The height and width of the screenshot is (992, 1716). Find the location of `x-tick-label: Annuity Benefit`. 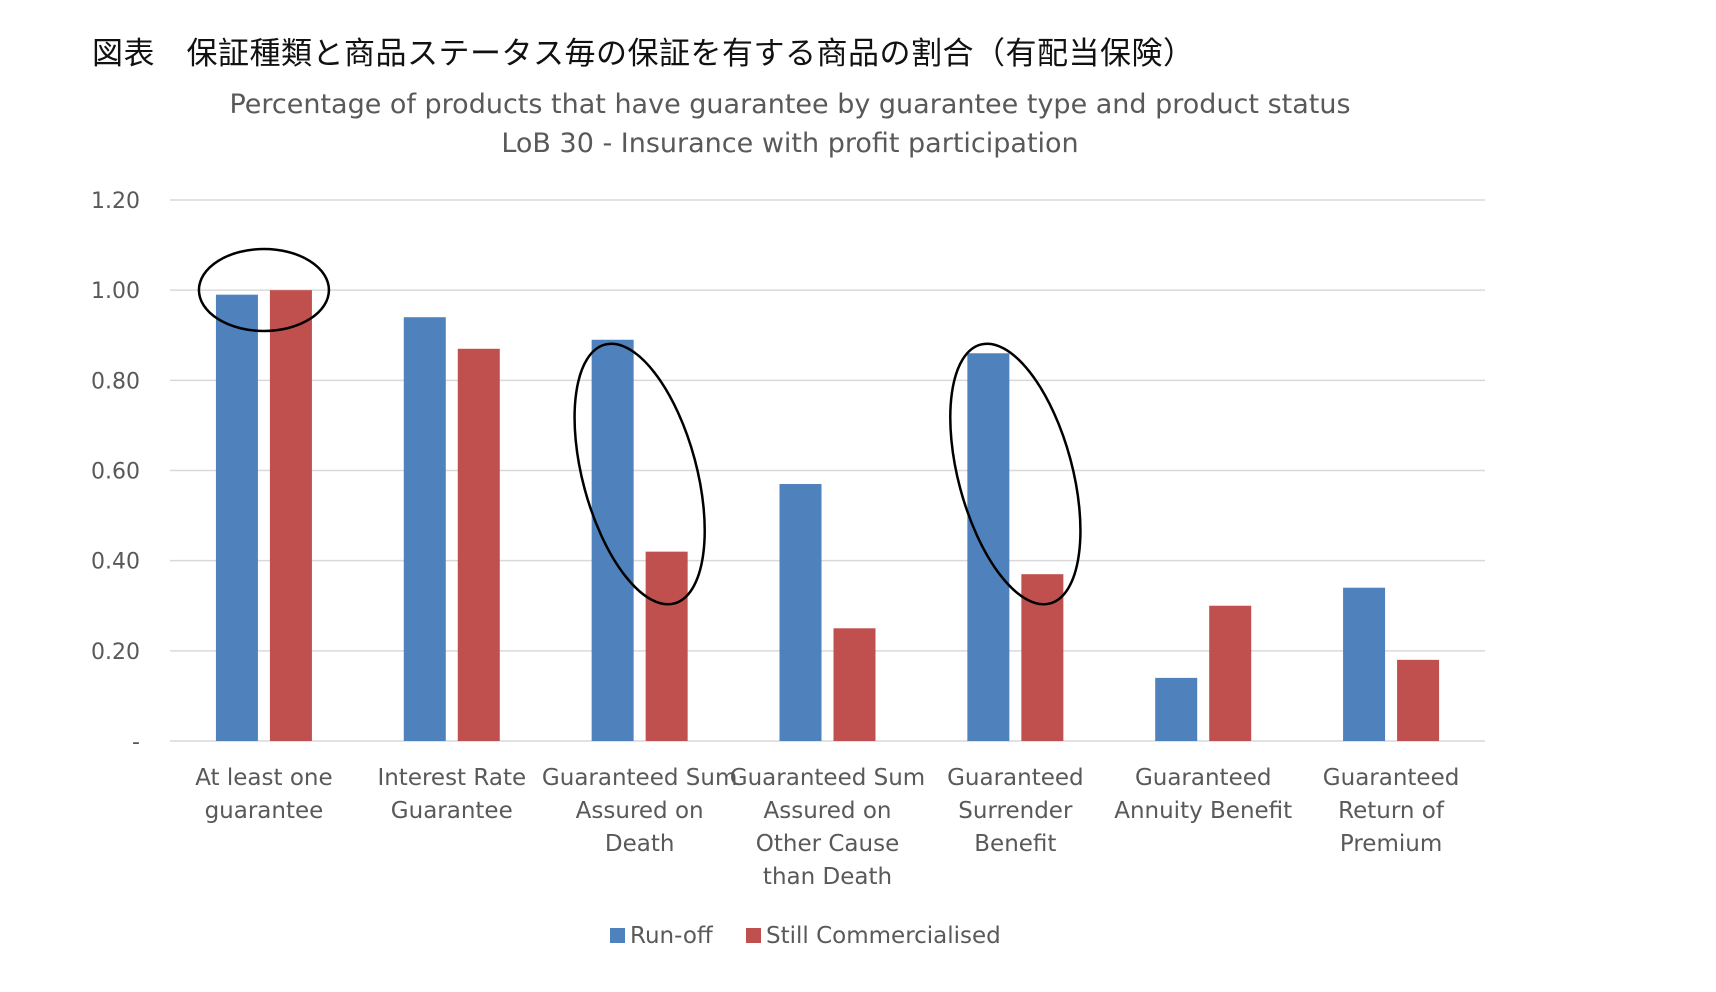

x-tick-label: Annuity Benefit is located at coordinates (1203, 811).